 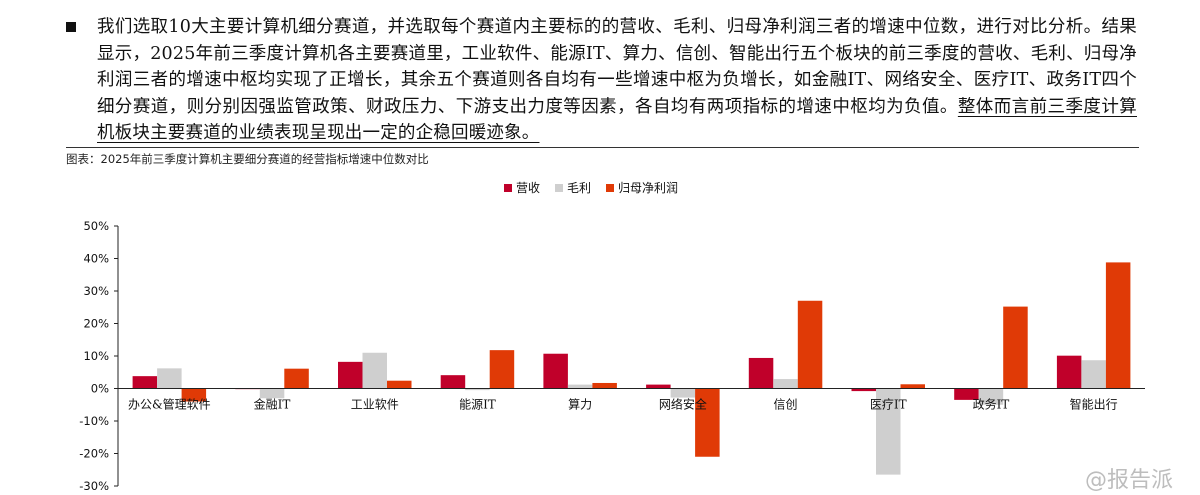 What do you see at coordinates (100, 389) in the screenshot?
I see `y-tick-label: 0%` at bounding box center [100, 389].